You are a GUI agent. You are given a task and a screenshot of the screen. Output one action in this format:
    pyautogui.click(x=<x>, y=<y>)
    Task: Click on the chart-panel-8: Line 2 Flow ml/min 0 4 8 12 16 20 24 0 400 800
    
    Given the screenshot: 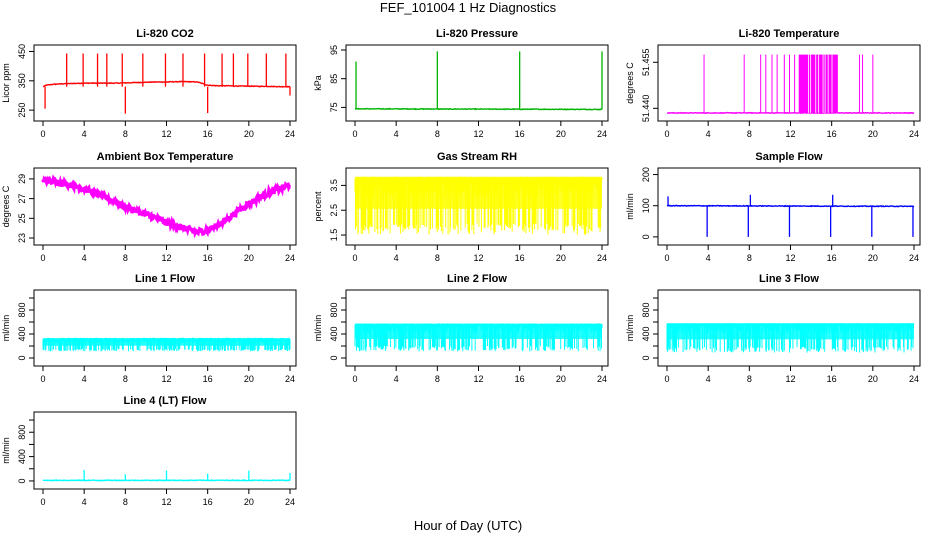 What is the action you would take?
    pyautogui.click(x=461, y=328)
    